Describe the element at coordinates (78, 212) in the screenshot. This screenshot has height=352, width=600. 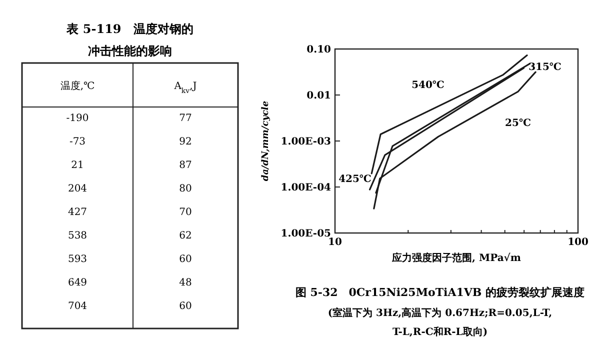
I see `text: 427` at that location.